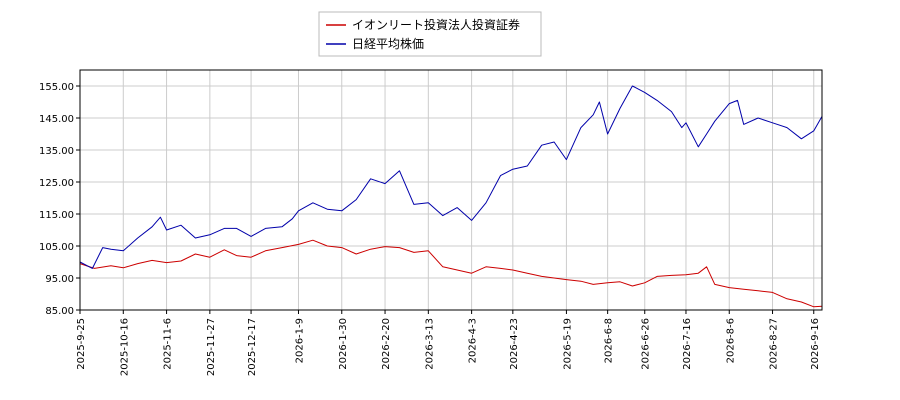 The width and height of the screenshot is (900, 400). Describe the element at coordinates (56, 151) in the screenshot. I see `y-tick-label: 135.00` at that location.